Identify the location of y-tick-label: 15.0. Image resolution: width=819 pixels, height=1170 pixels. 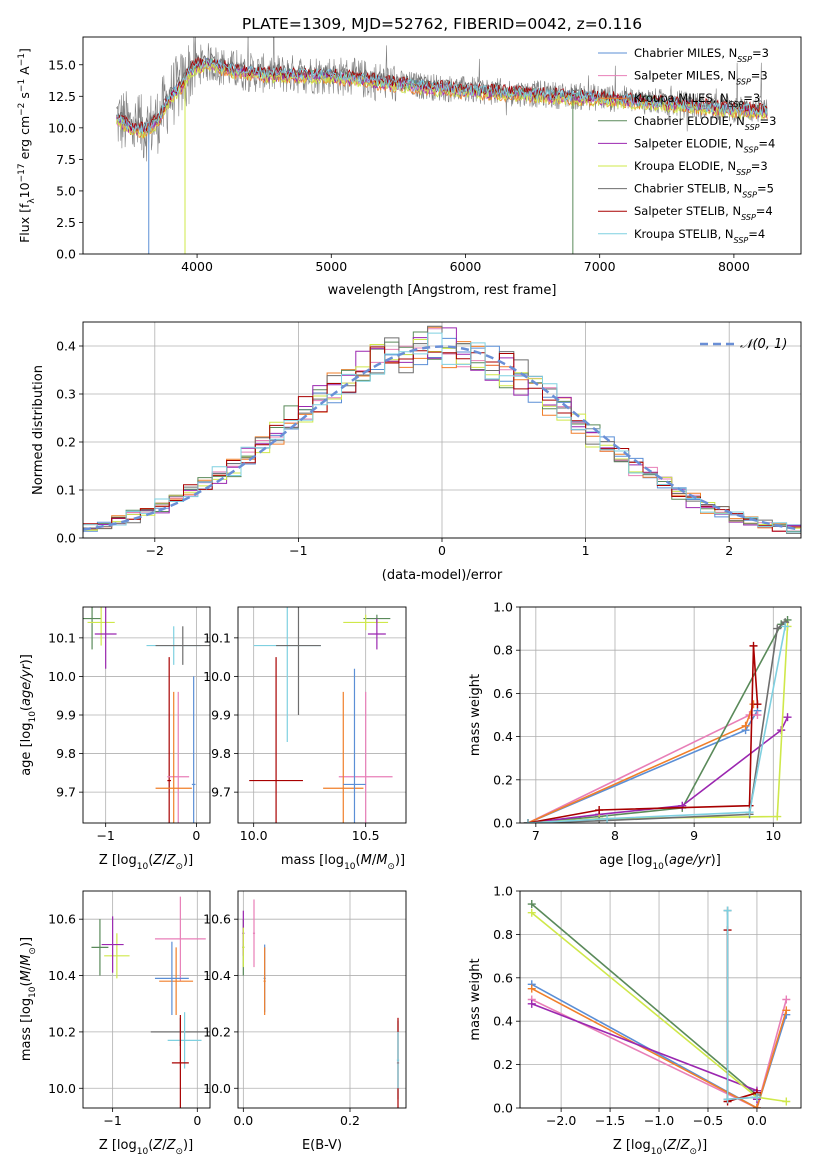
(62, 64).